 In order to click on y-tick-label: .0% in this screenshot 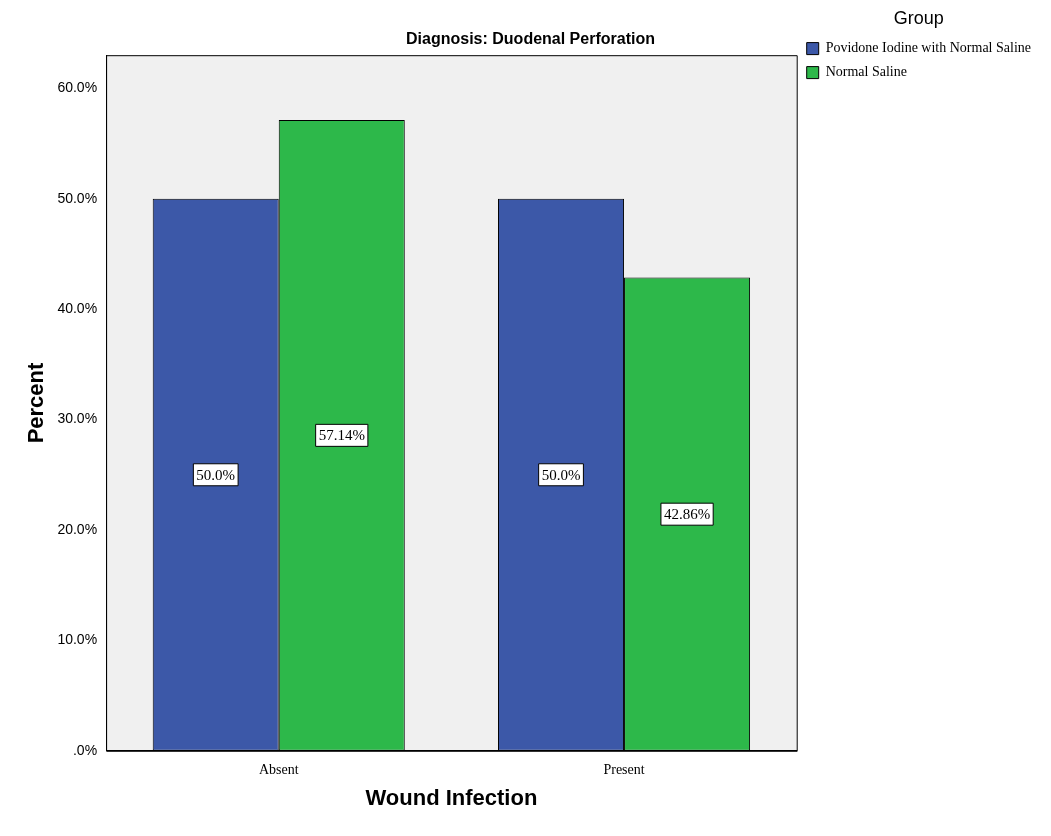, I will do `click(85, 749)`.